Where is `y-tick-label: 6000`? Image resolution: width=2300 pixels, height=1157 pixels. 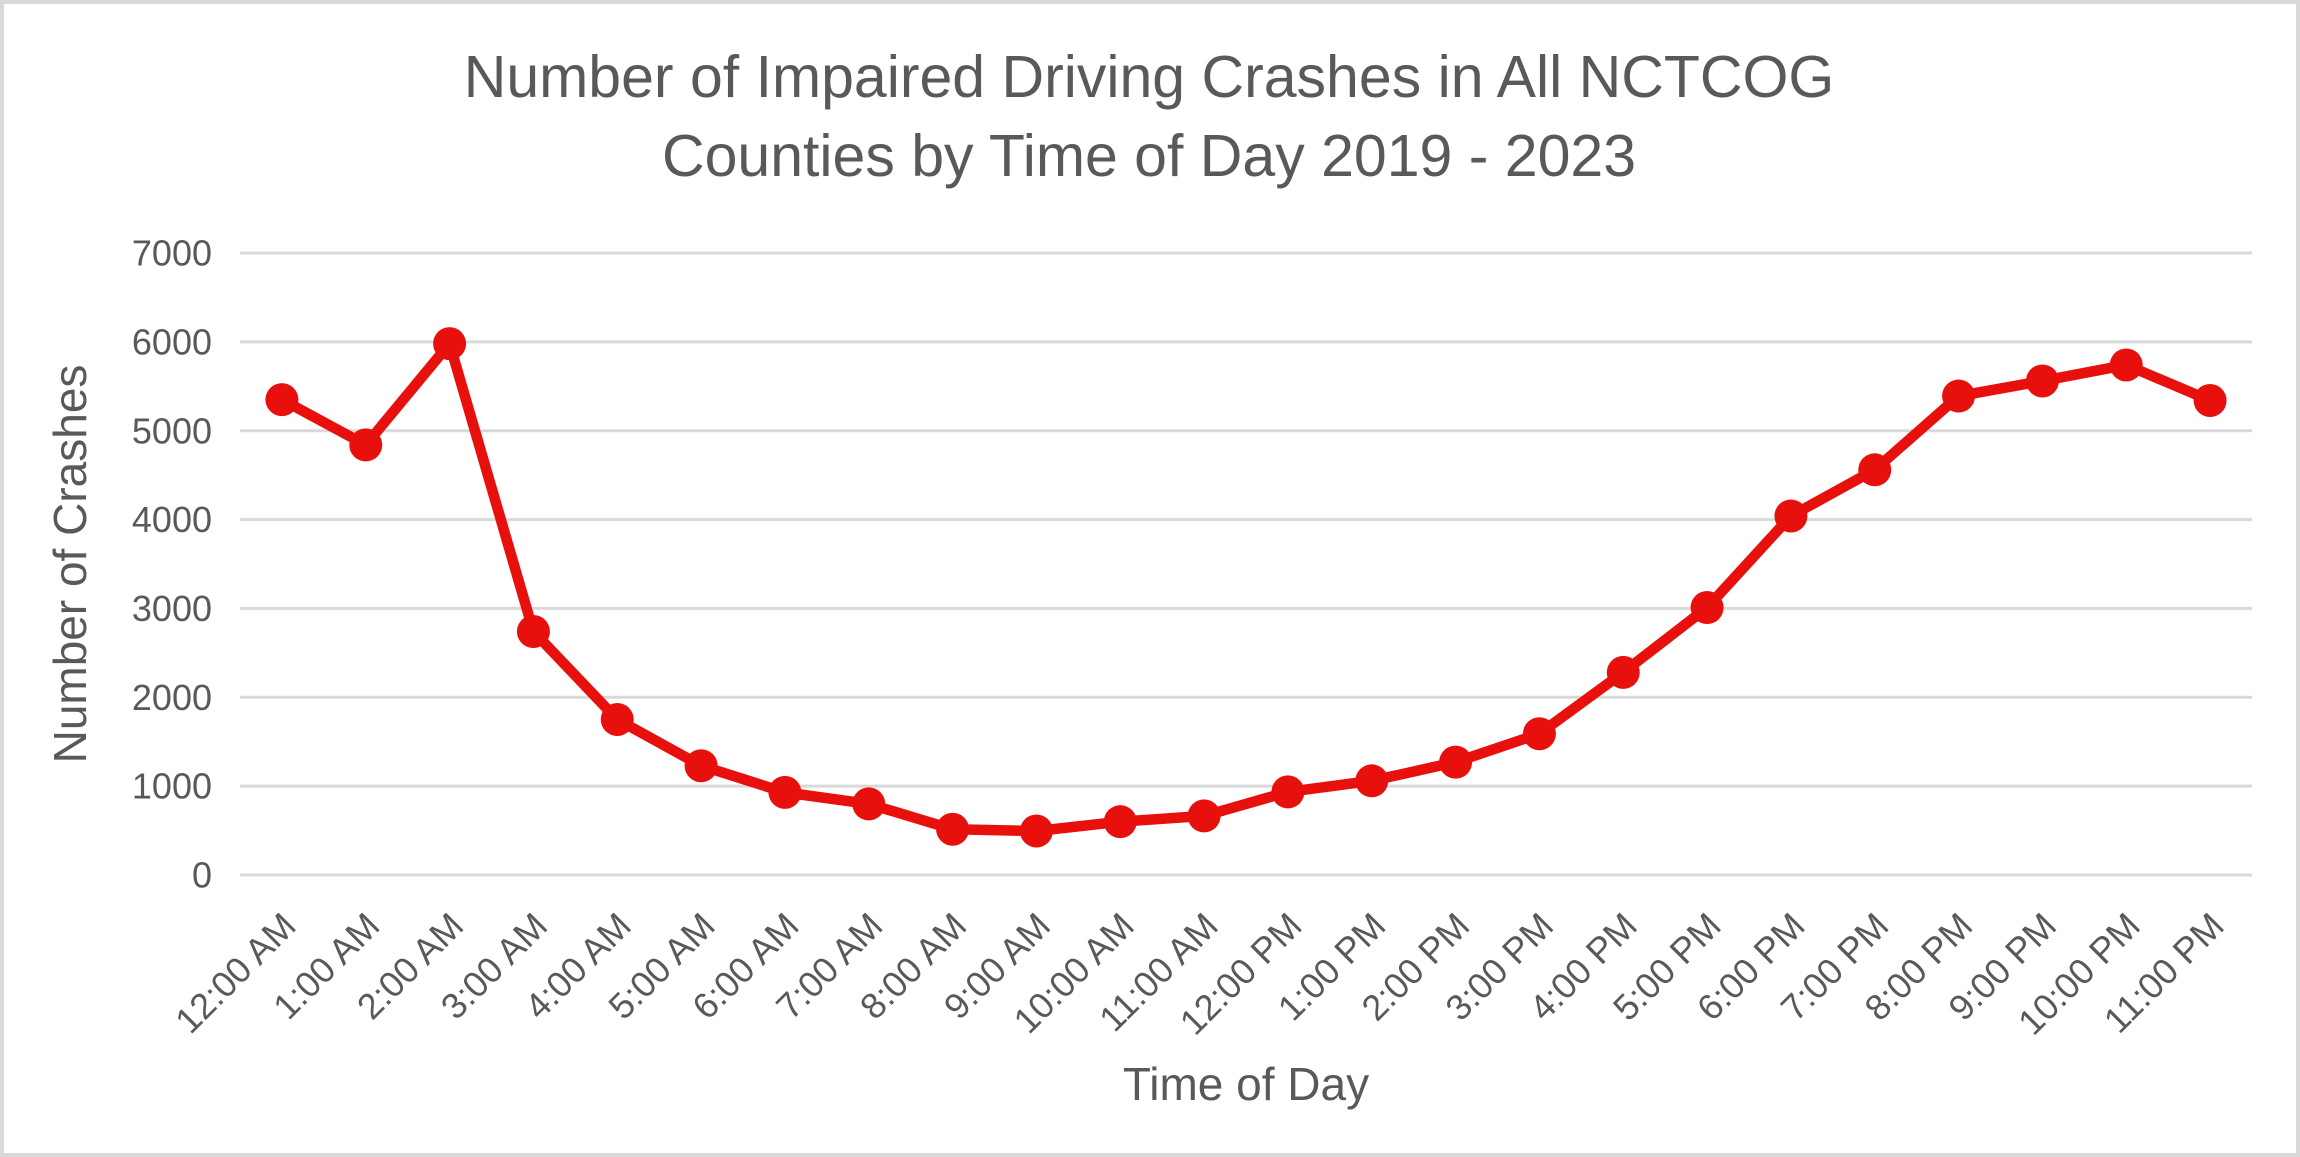
y-tick-label: 6000 is located at coordinates (172, 341).